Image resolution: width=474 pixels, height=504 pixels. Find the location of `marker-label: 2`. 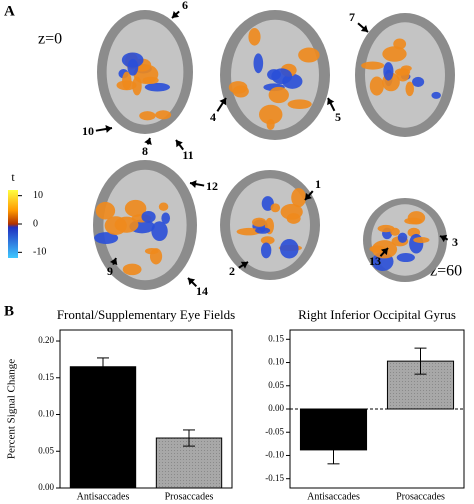

marker-label: 2 is located at coordinates (232, 271).